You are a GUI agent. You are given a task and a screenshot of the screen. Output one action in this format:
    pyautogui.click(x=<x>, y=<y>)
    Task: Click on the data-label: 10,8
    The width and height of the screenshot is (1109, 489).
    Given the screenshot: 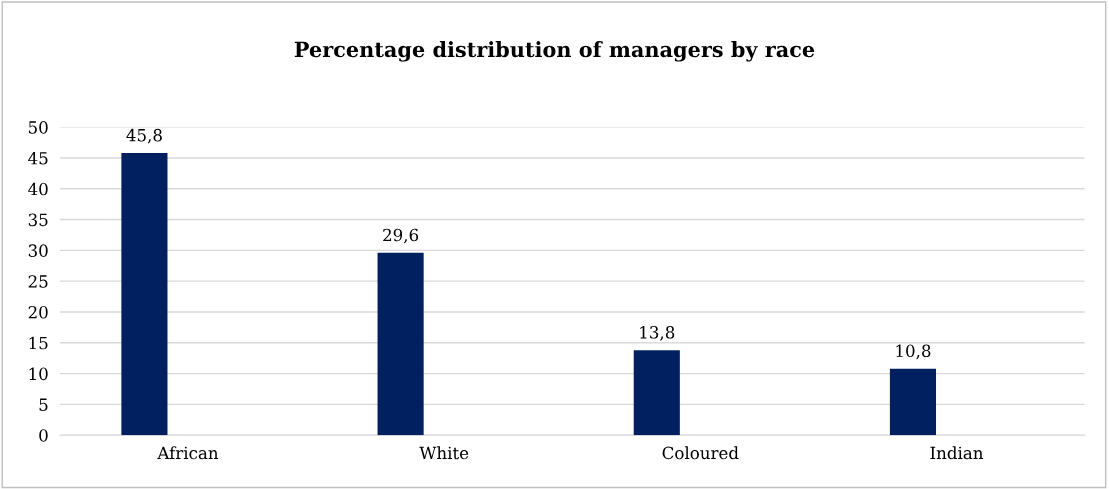 What is the action you would take?
    pyautogui.click(x=913, y=352)
    